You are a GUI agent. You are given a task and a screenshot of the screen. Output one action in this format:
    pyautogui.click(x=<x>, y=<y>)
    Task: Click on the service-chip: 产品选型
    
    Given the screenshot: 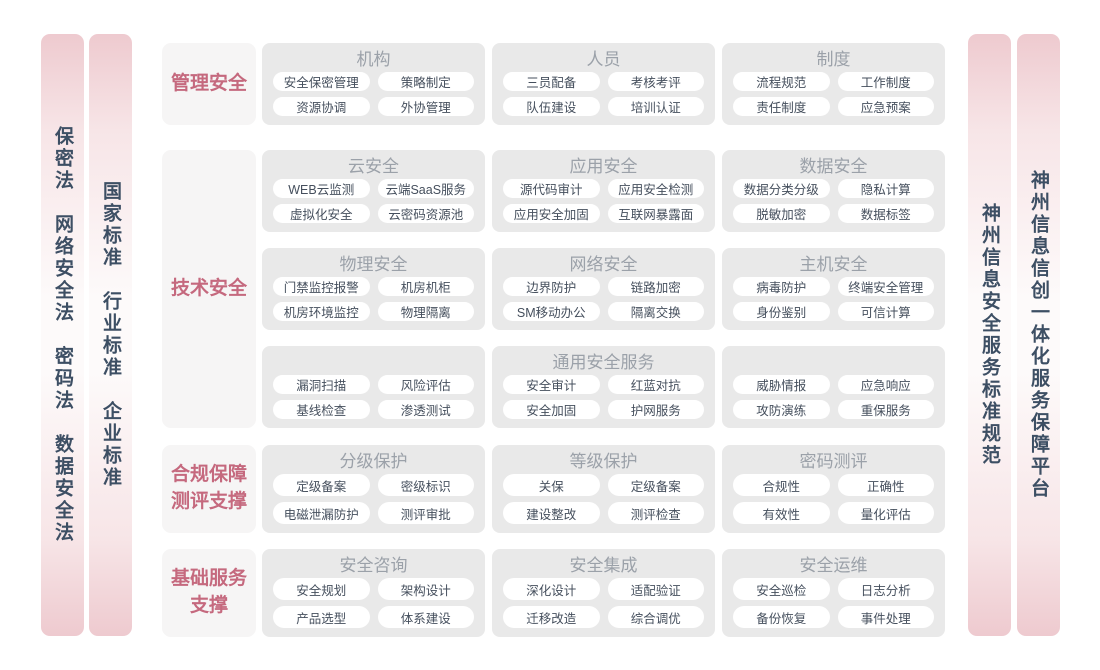 What is the action you would take?
    pyautogui.click(x=321, y=617)
    